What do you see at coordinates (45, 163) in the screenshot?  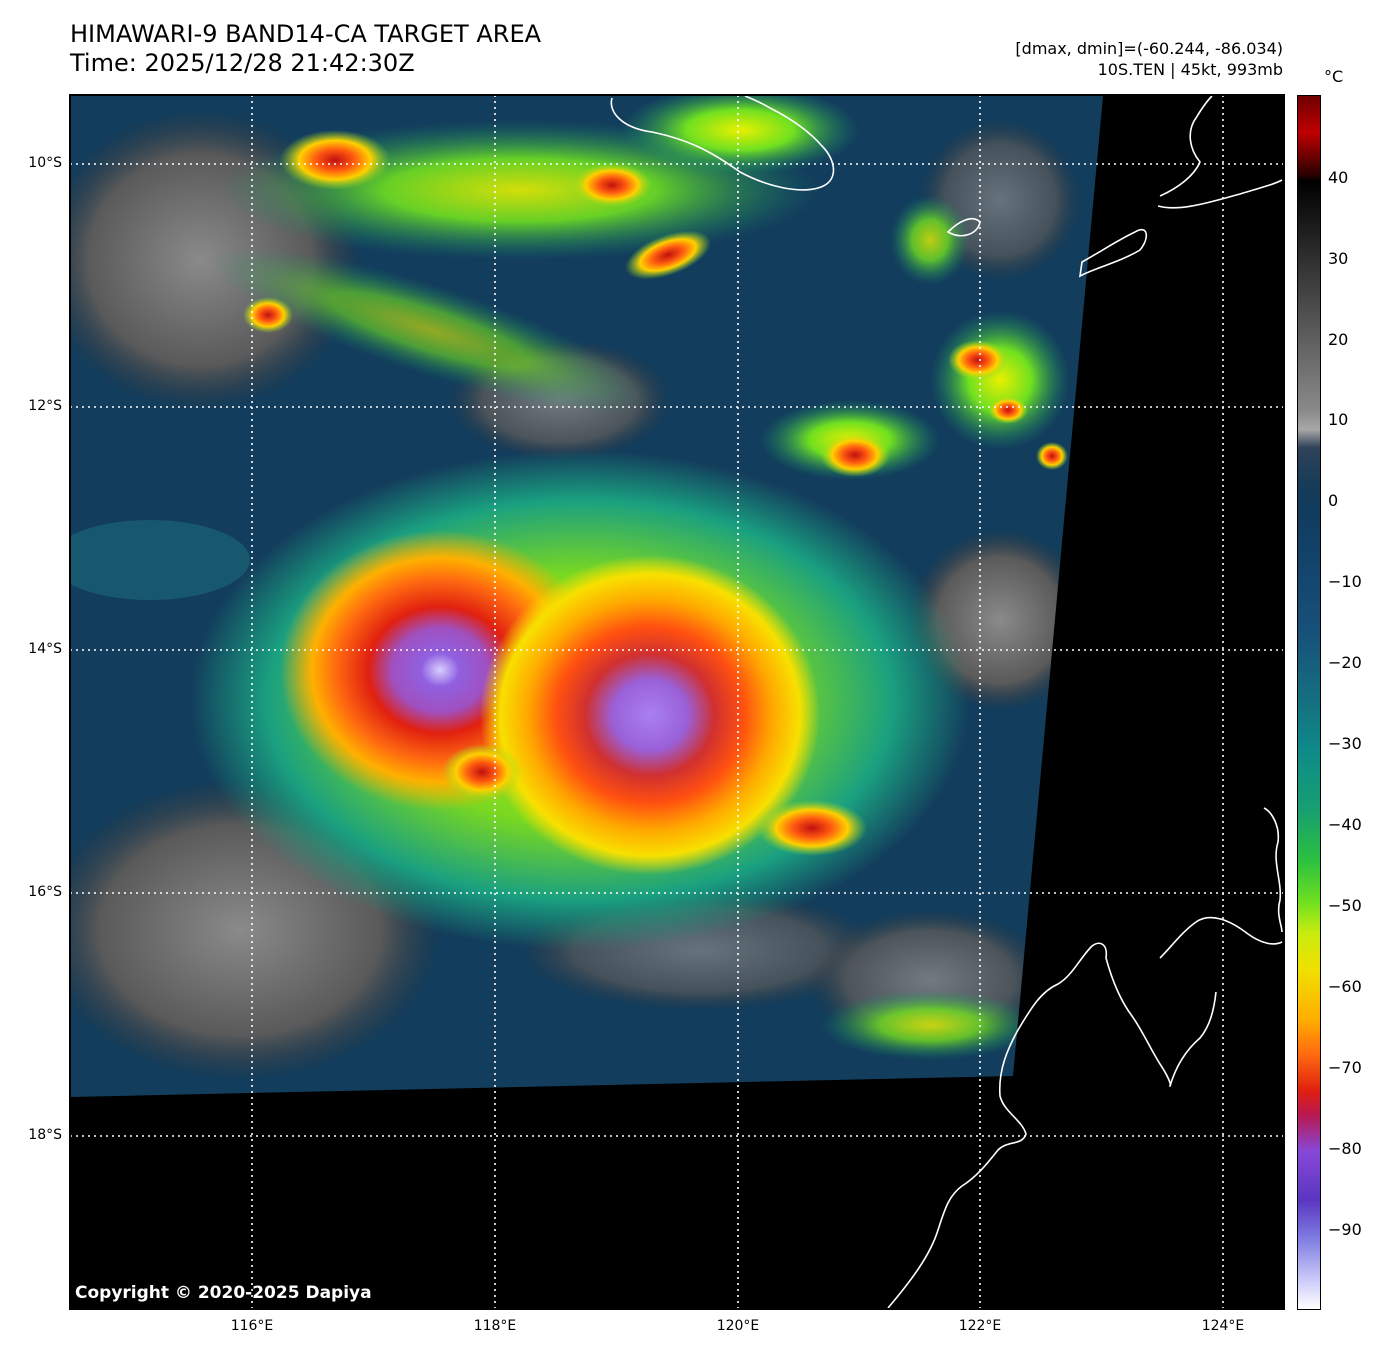 I see `lat-label-10s: 10°S` at bounding box center [45, 163].